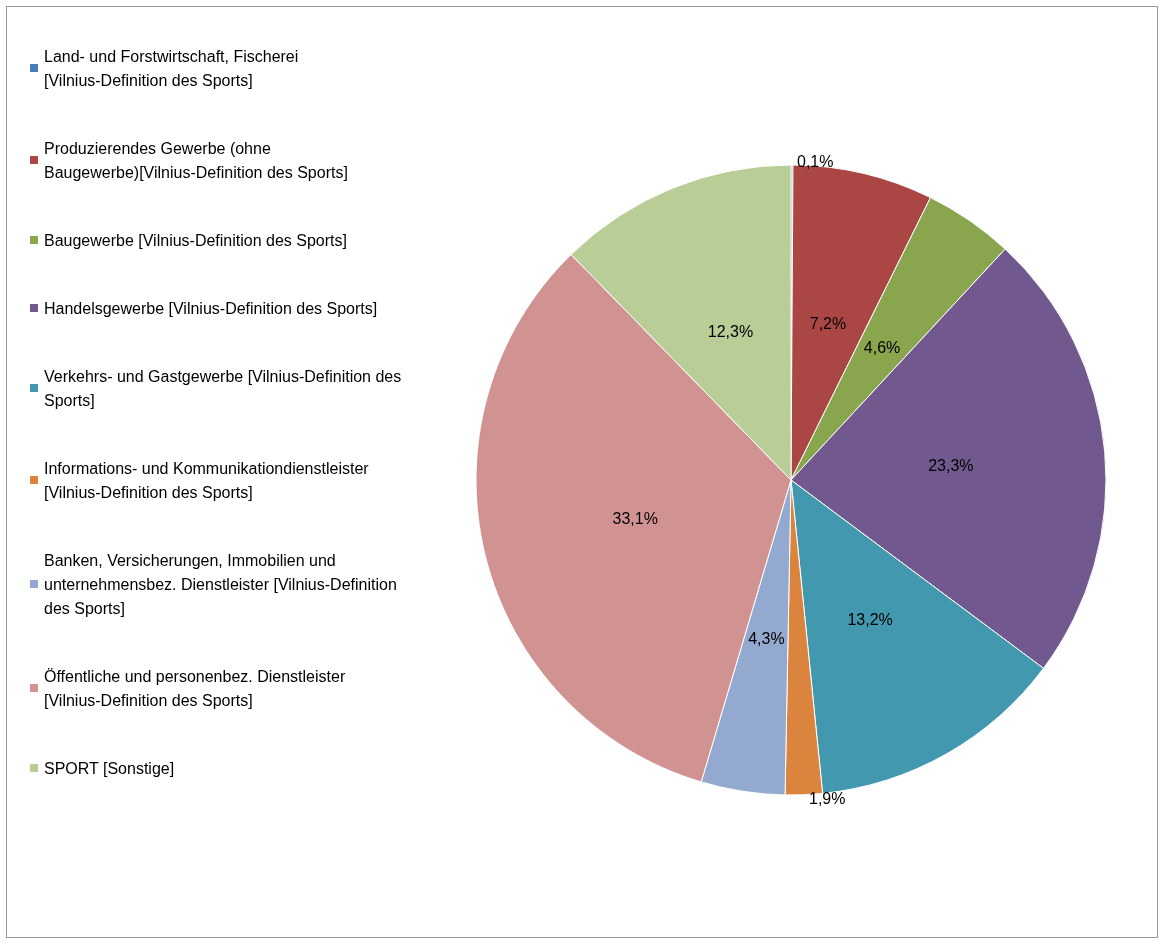 The width and height of the screenshot is (1164, 944). I want to click on legend-label: Produzierendes Gewerbe (ohne Baugewerbe)[Vilnius-Definition des Sports], so click(196, 160).